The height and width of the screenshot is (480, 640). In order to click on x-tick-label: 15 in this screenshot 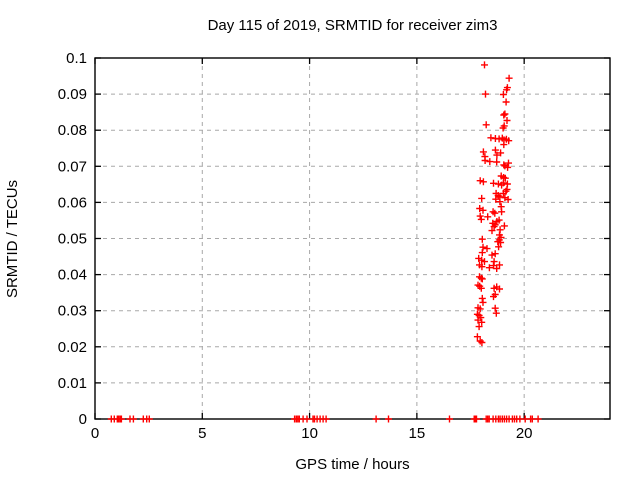, I will do `click(417, 433)`.